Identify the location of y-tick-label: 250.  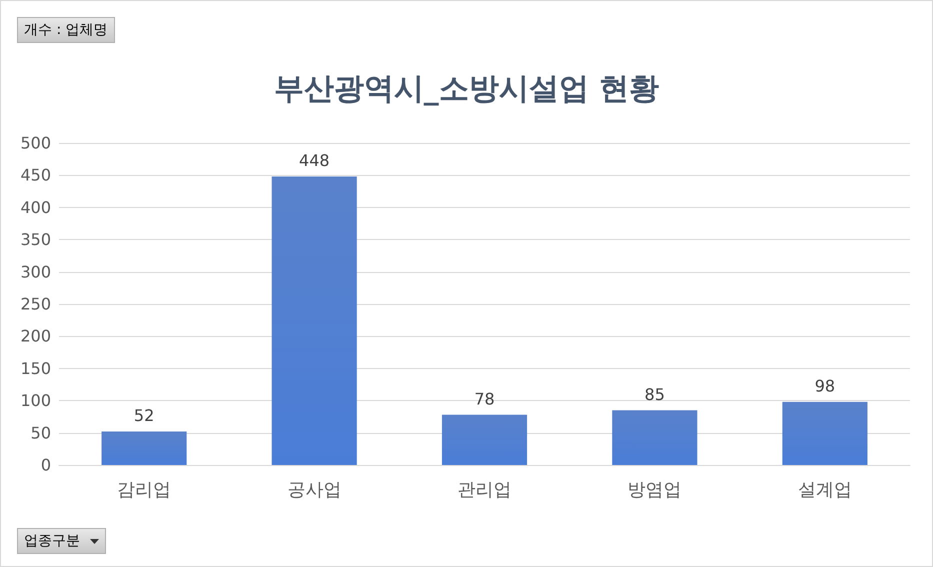
(35, 304).